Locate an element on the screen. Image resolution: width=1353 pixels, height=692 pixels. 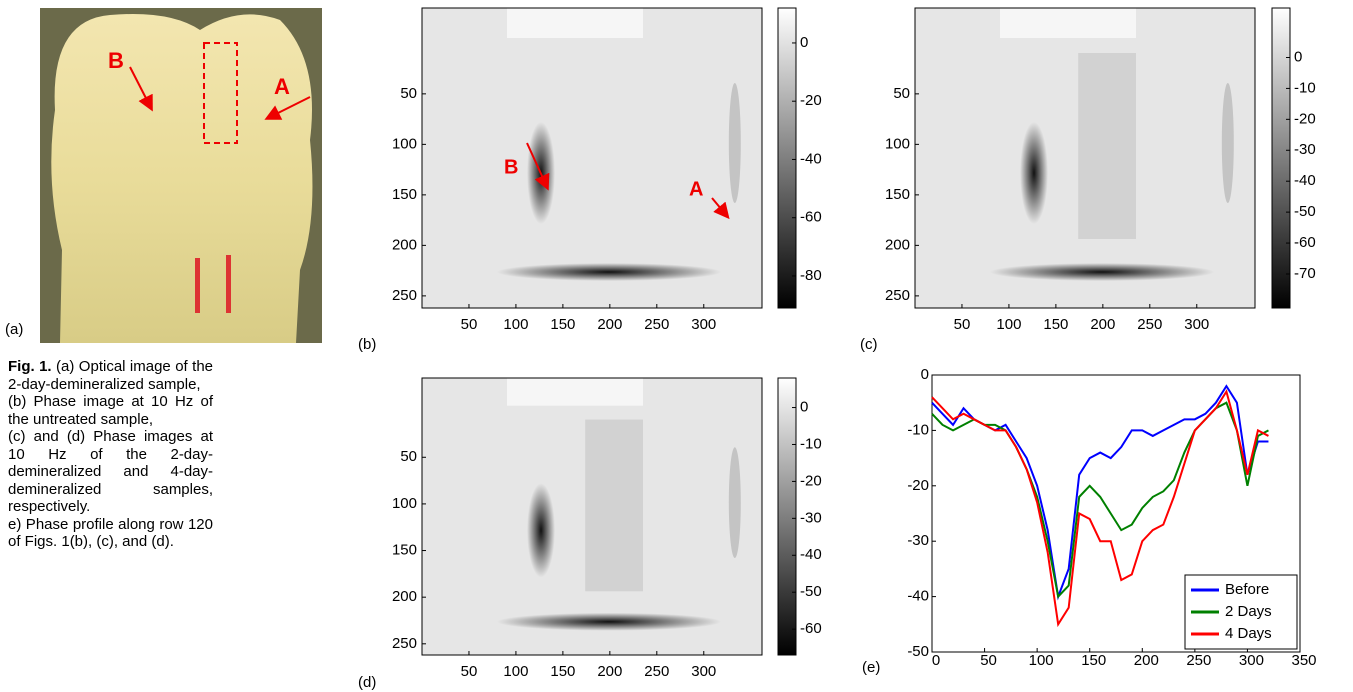
data-line is located at coordinates (1100, 508).